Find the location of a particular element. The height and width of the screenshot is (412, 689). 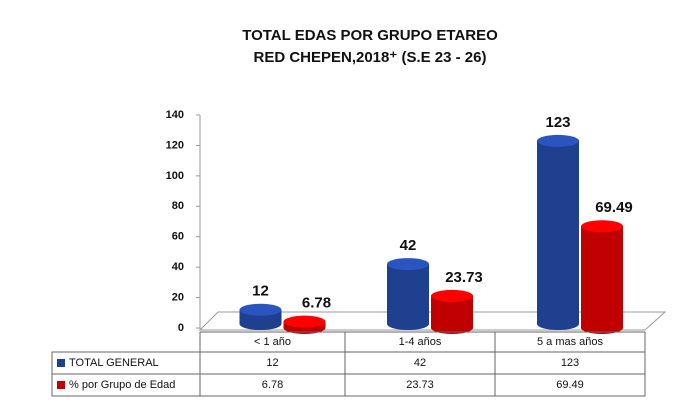

table-value: 12 is located at coordinates (272, 363).